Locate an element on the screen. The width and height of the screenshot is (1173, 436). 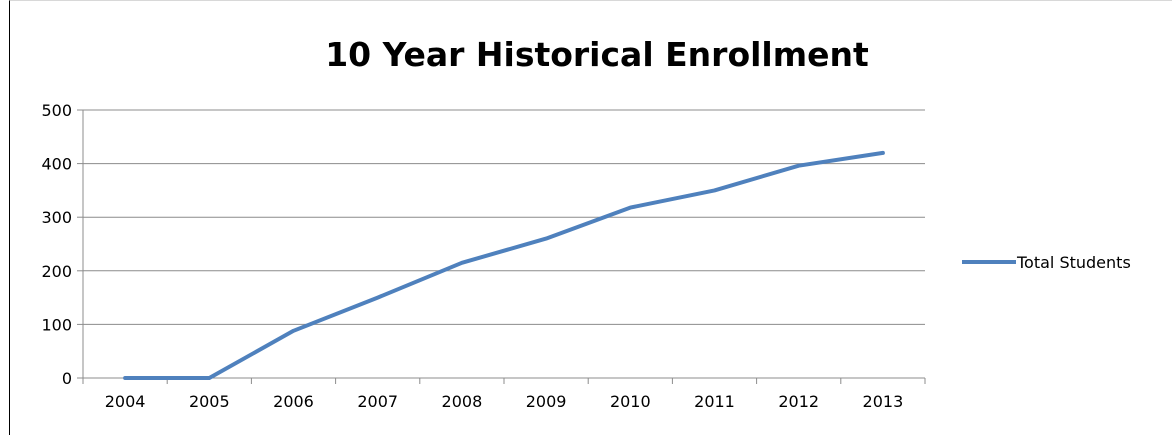
y-tick-label-0: 0 is located at coordinates (67, 378).